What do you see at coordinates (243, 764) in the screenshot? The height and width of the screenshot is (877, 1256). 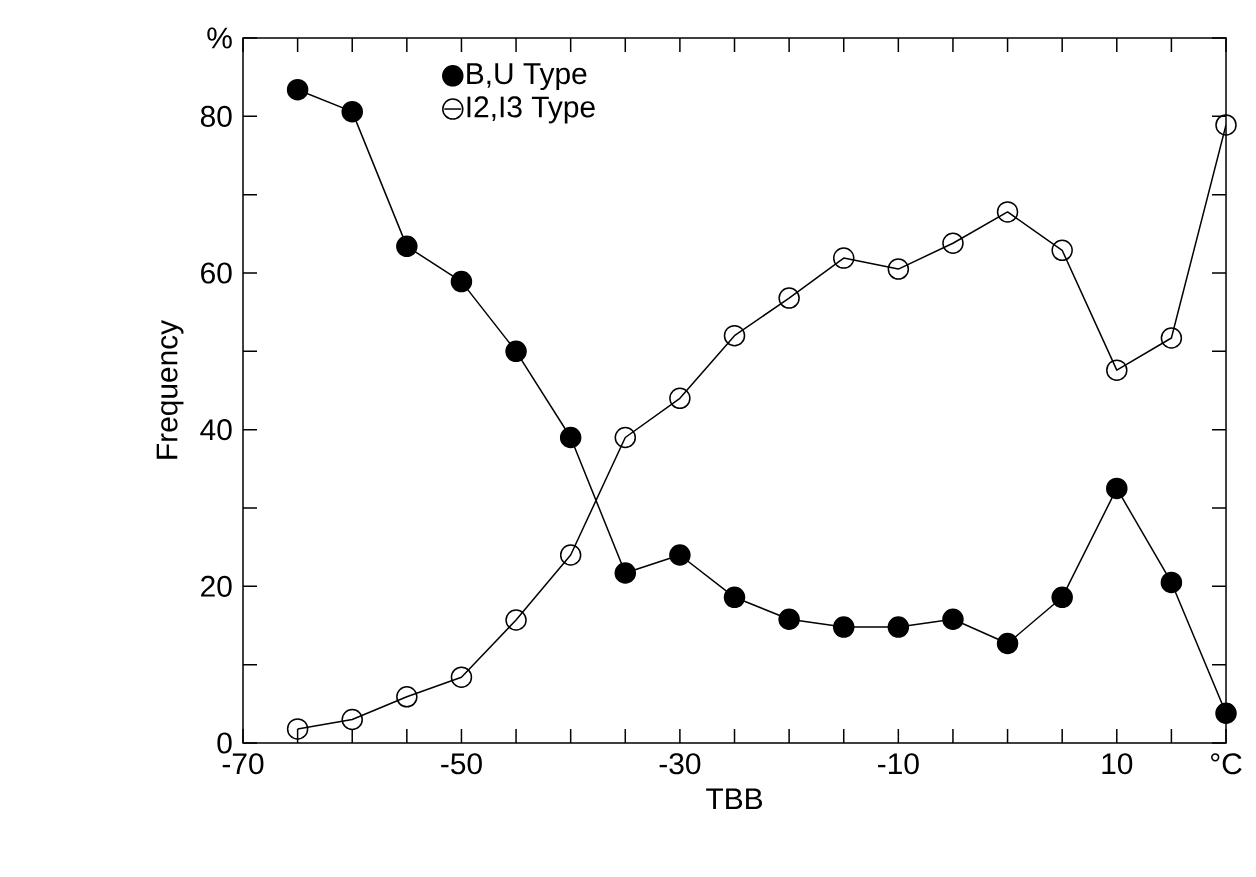 I see `x-tick-label: -70` at bounding box center [243, 764].